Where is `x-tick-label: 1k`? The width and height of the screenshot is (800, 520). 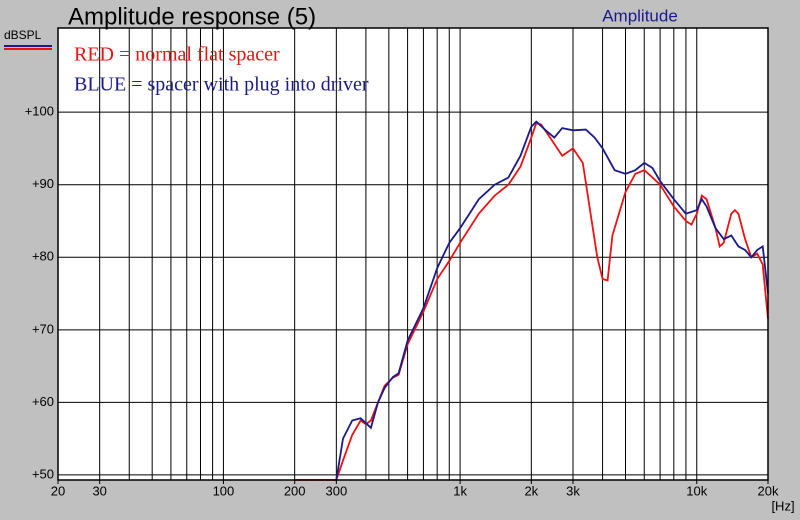 x-tick-label: 1k is located at coordinates (460, 490).